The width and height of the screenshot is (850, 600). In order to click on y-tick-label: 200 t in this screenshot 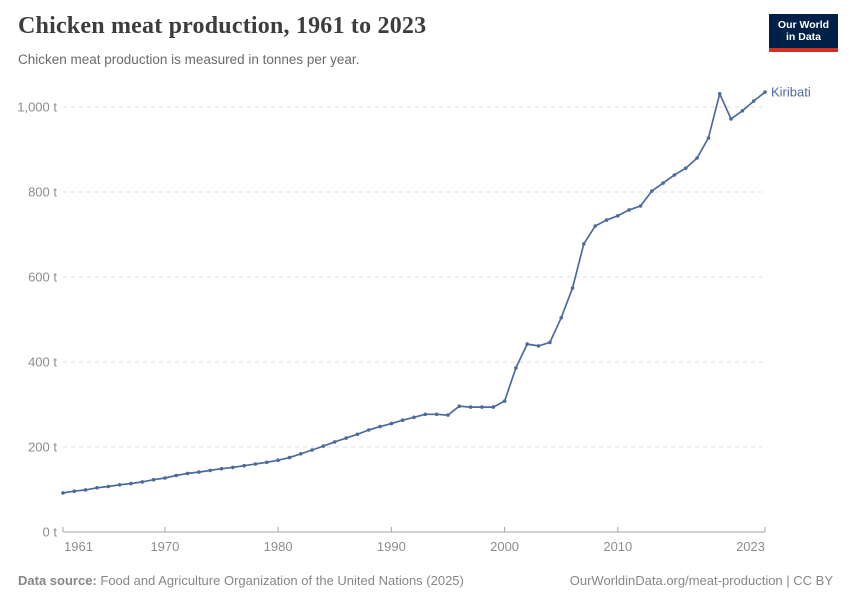, I will do `click(42, 447)`.